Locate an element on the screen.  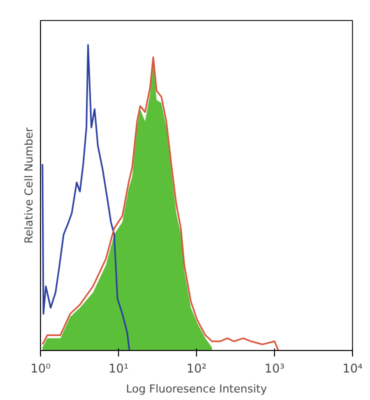
x-tick-label: 10² is located at coordinates (196, 369).